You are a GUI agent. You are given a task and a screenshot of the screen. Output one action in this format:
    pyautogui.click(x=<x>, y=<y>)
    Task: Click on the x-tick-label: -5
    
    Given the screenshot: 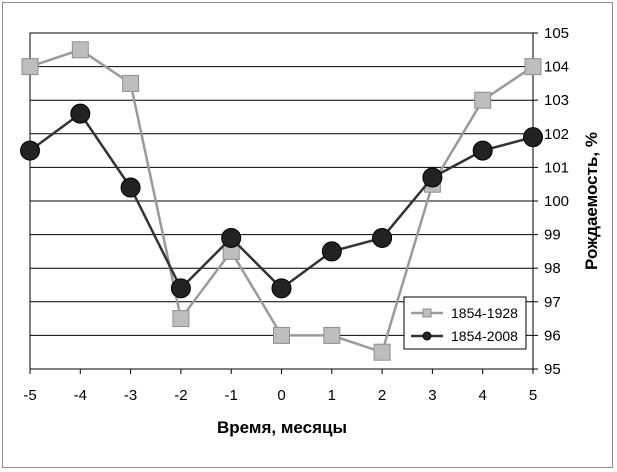 What is the action you would take?
    pyautogui.click(x=29, y=395)
    